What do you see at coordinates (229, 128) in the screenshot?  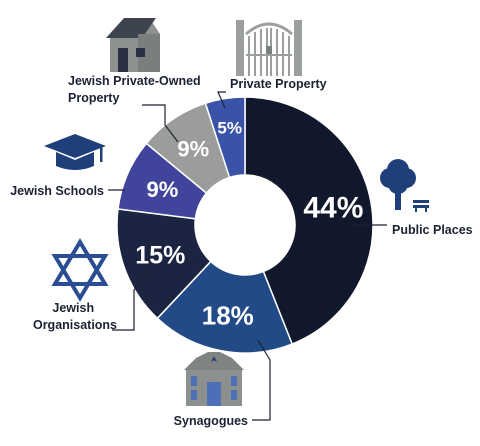 I see `value-label-private-property: 5%` at bounding box center [229, 128].